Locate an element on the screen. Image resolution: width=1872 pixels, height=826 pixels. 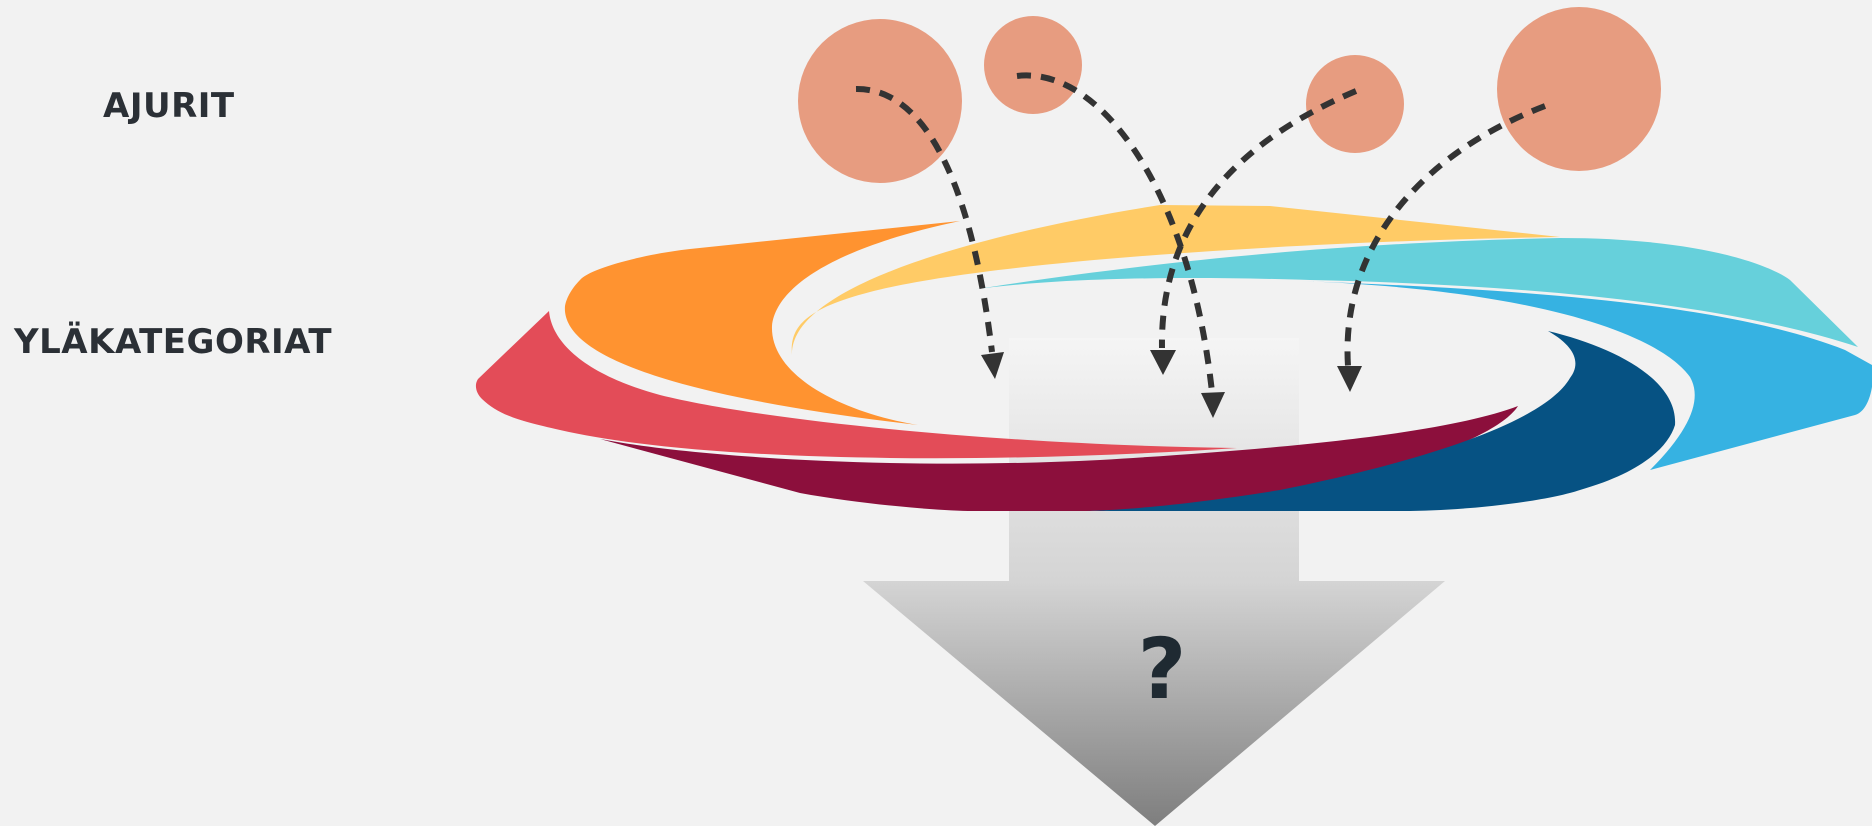
output-question-mark: ? is located at coordinates (1162, 669).